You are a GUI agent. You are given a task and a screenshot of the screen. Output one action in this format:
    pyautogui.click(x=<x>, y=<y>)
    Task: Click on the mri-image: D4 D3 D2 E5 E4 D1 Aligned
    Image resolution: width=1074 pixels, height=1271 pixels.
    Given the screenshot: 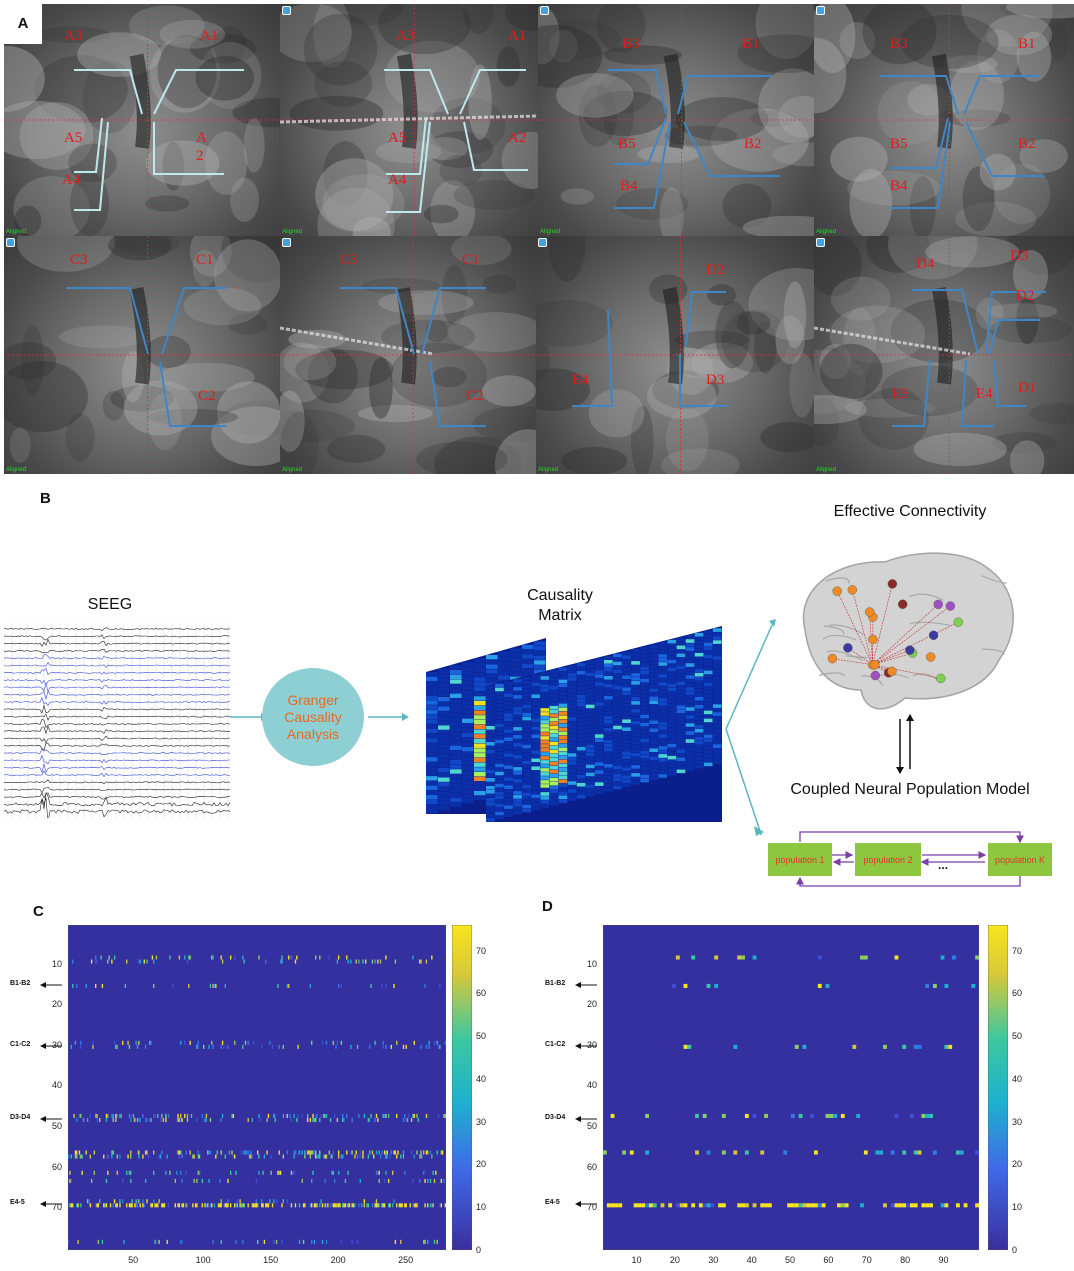 What is the action you would take?
    pyautogui.click(x=944, y=355)
    